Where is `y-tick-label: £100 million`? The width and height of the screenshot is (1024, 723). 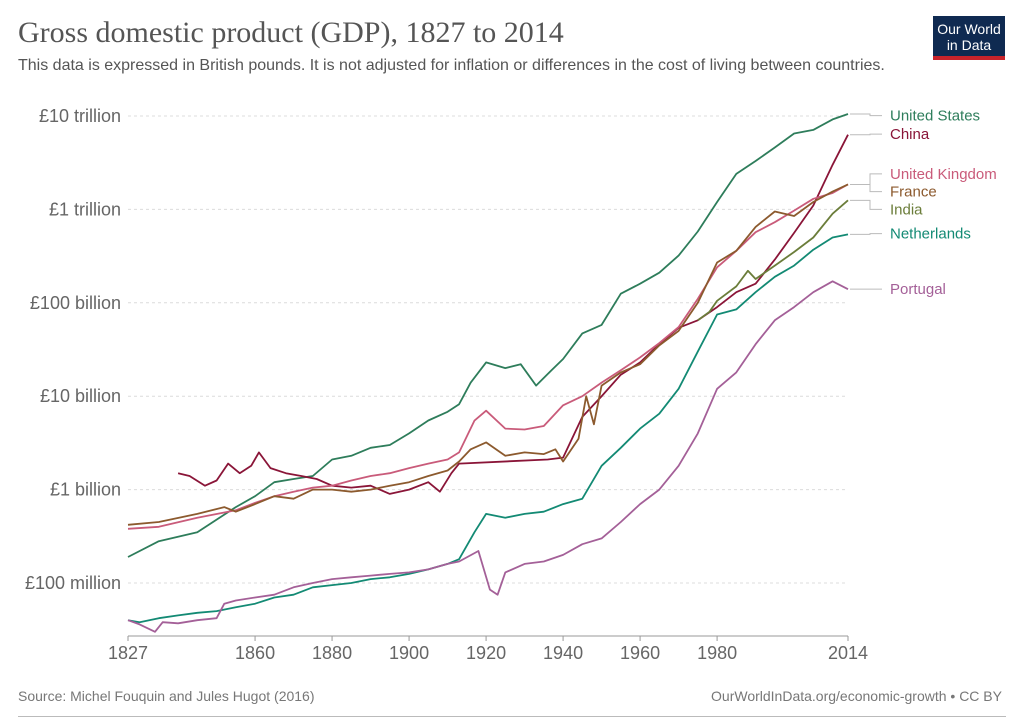 y-tick-label: £100 million is located at coordinates (73, 583).